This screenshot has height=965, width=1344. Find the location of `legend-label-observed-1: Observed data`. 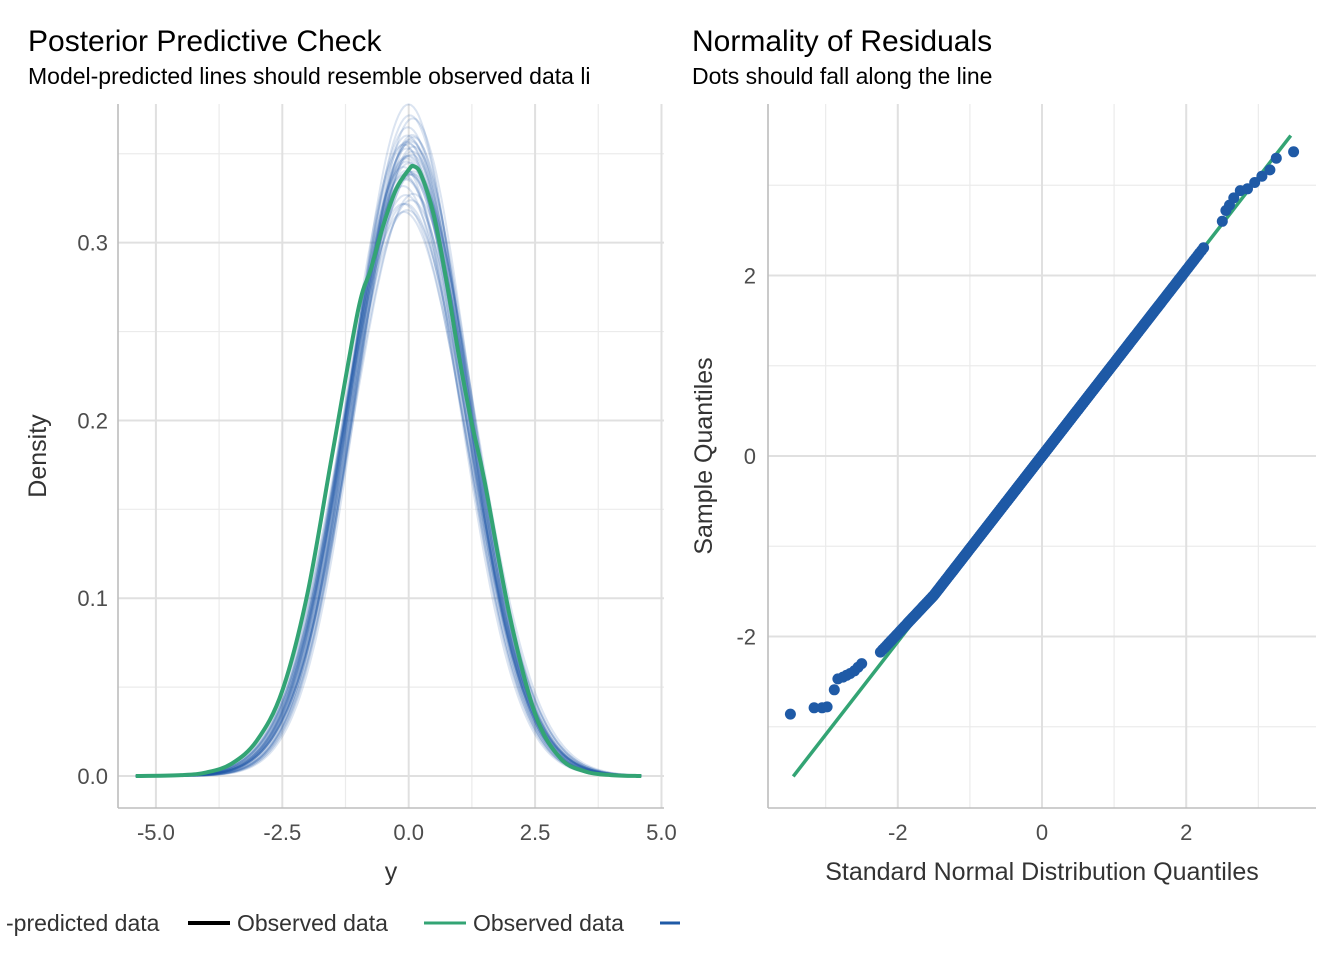

legend-label-observed-1: Observed data is located at coordinates (312, 923).